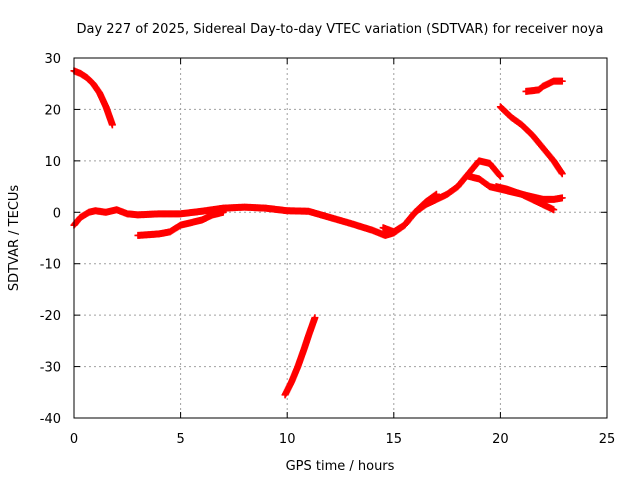 Image resolution: width=640 pixels, height=480 pixels. What do you see at coordinates (14, 238) in the screenshot?
I see `y-axis-label: SDTVAR / TECUs` at bounding box center [14, 238].